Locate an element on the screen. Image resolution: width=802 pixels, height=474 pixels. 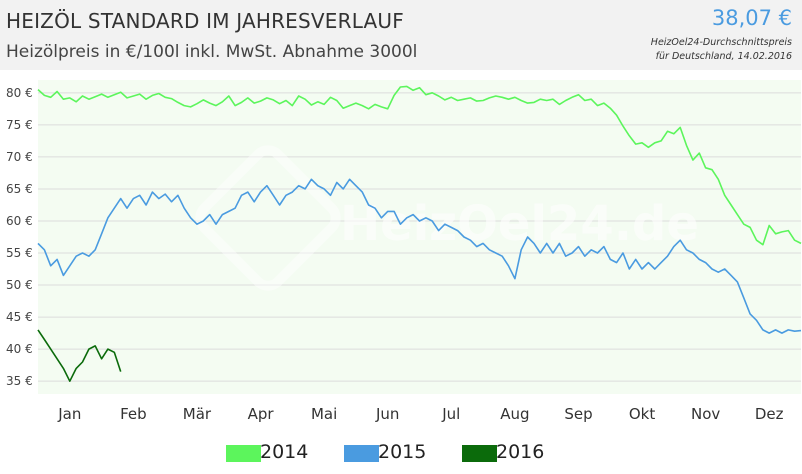
x-tick-label: Jan is located at coordinates (69, 414).